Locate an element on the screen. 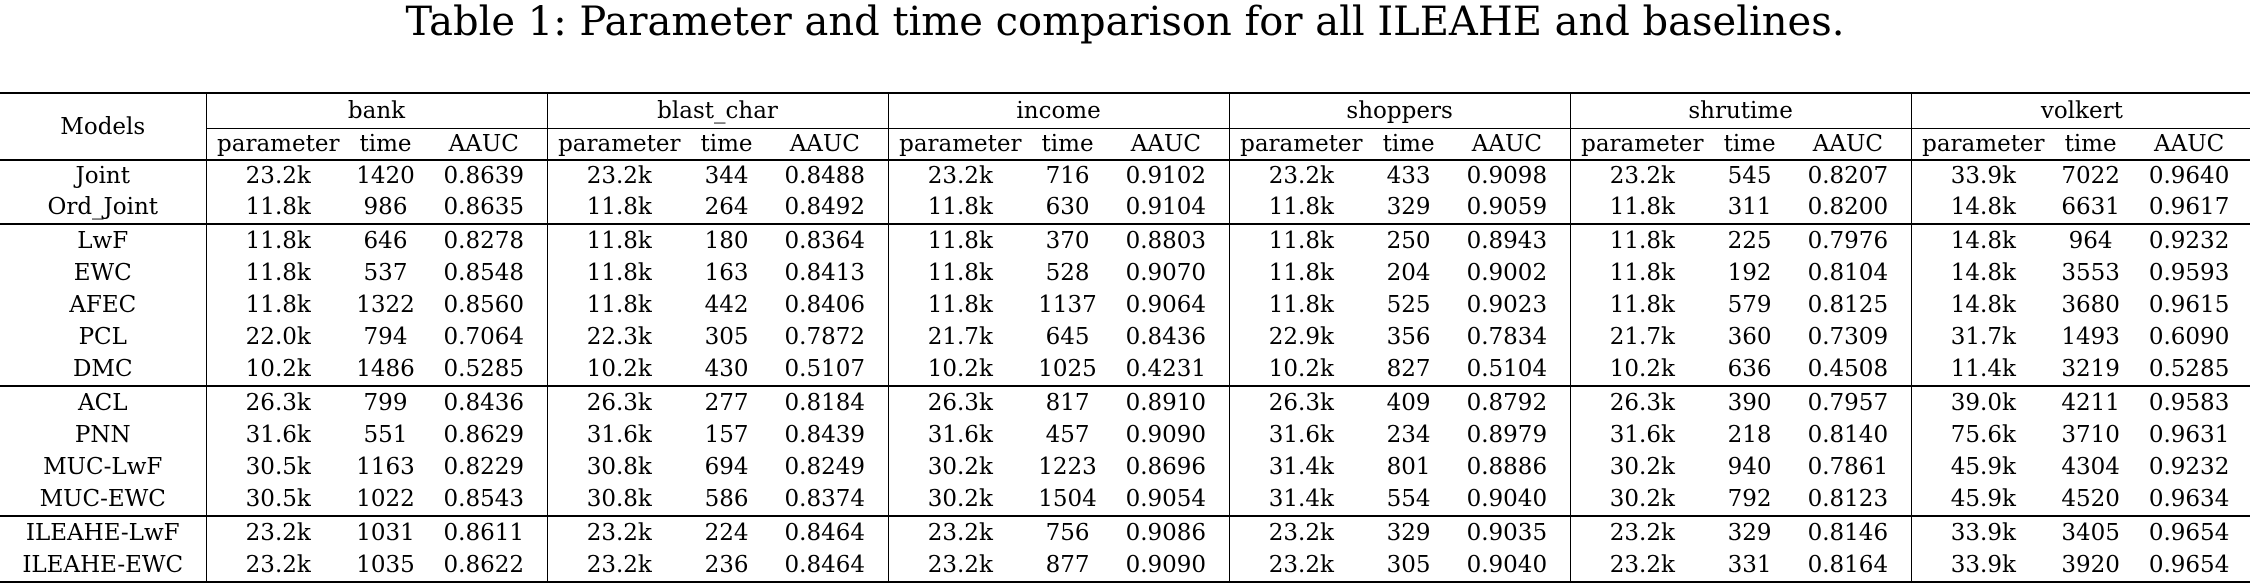  time-cell: 1322 is located at coordinates (385, 305).